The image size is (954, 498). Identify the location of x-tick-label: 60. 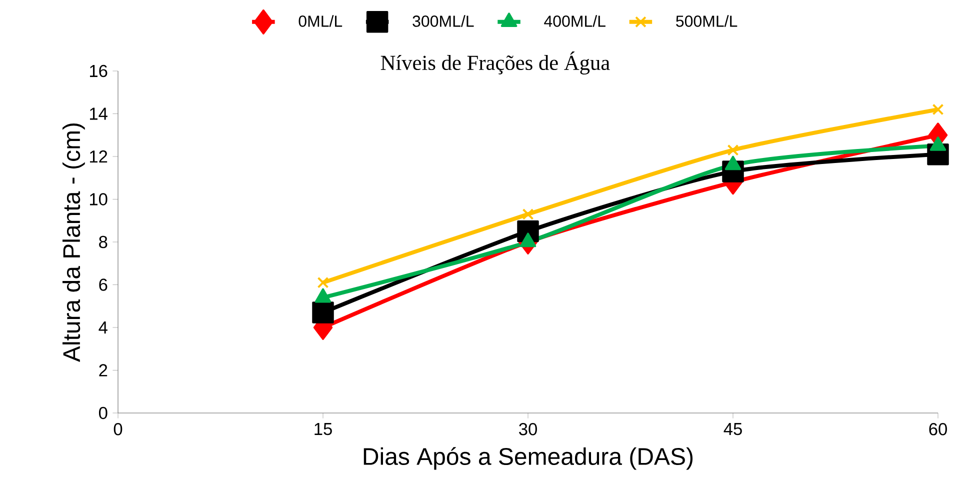
(938, 429).